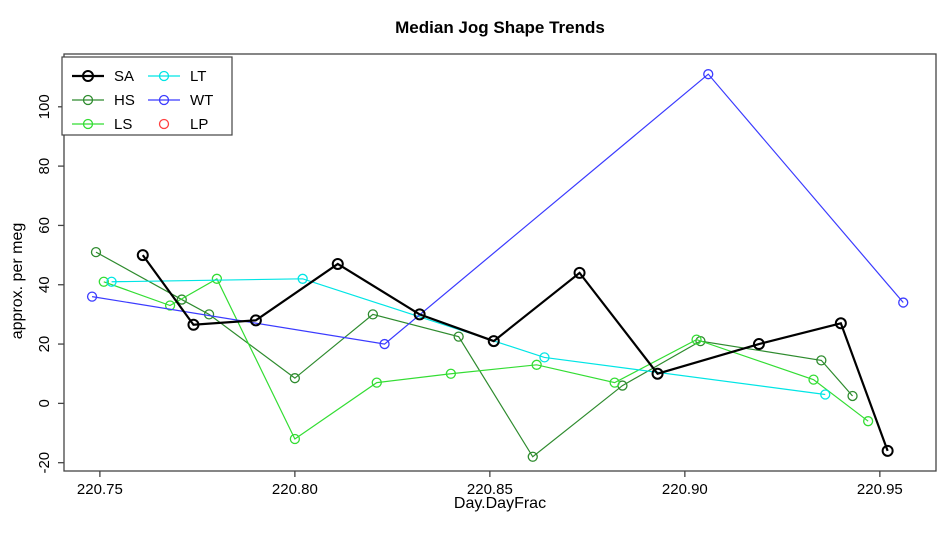 This screenshot has height=550, width=950. I want to click on y-tick-label: 20, so click(44, 344).